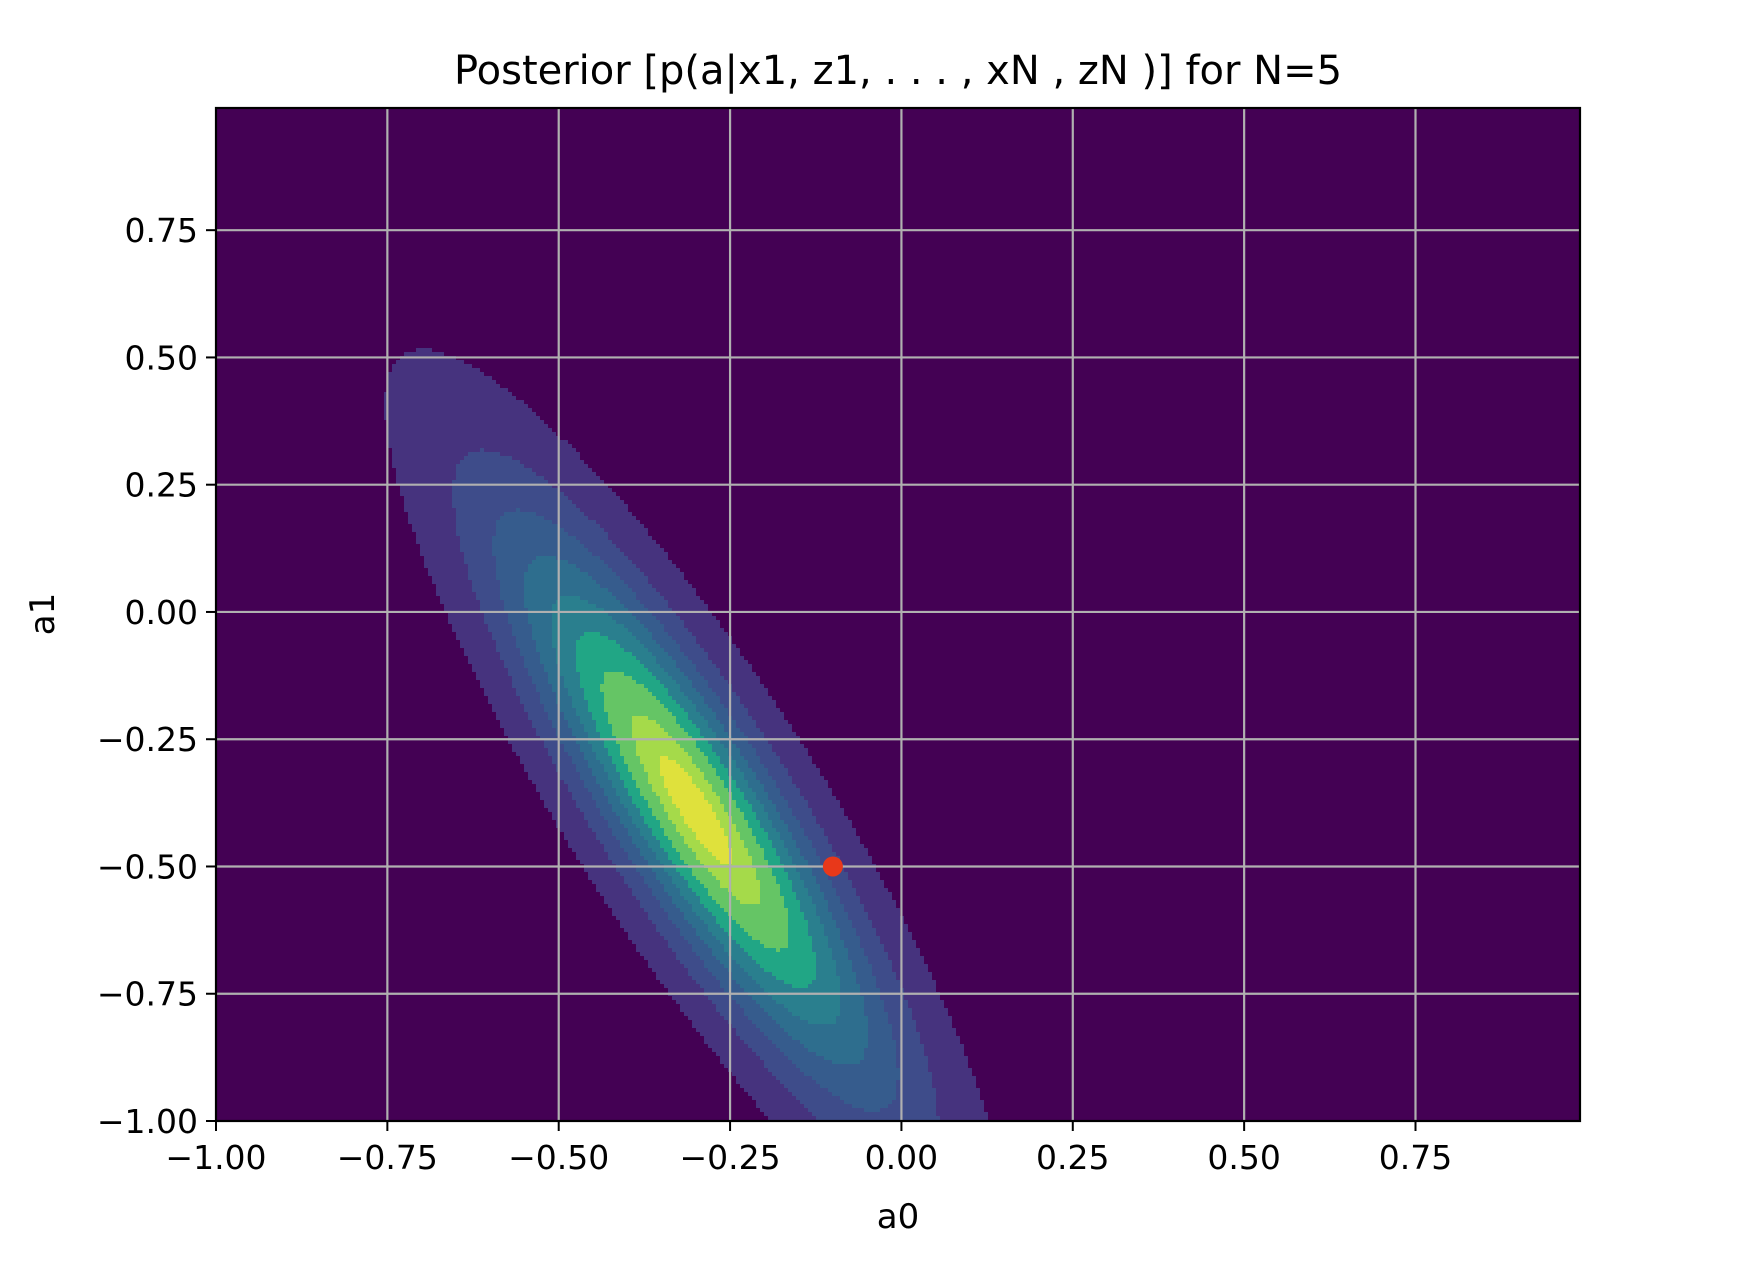 This screenshot has width=1753, height=1268. I want to click on x-tick-label: −0.25, so click(730, 1157).